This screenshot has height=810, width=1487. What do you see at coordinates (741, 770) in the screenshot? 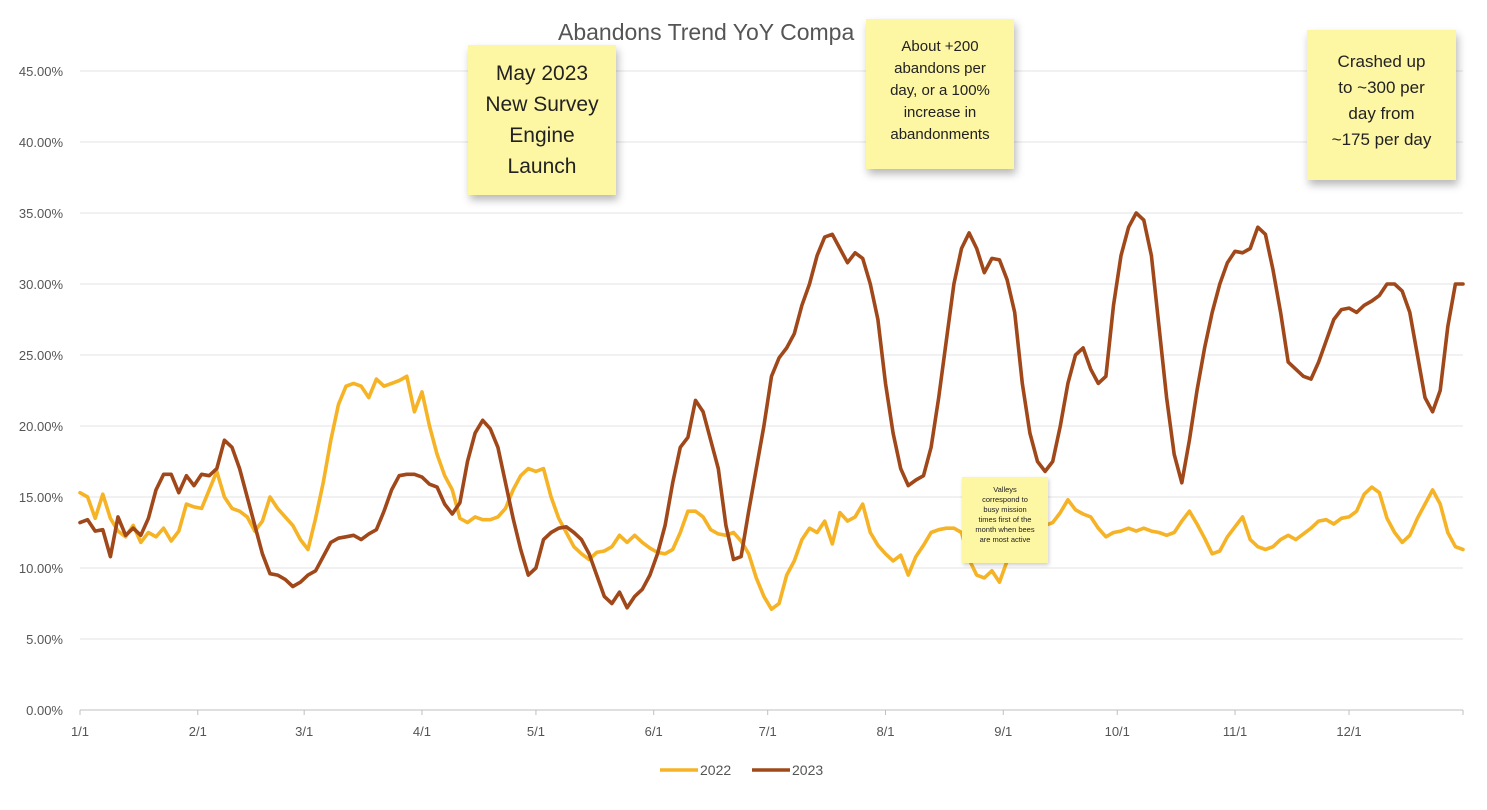
I see `legend: 2022 2023` at bounding box center [741, 770].